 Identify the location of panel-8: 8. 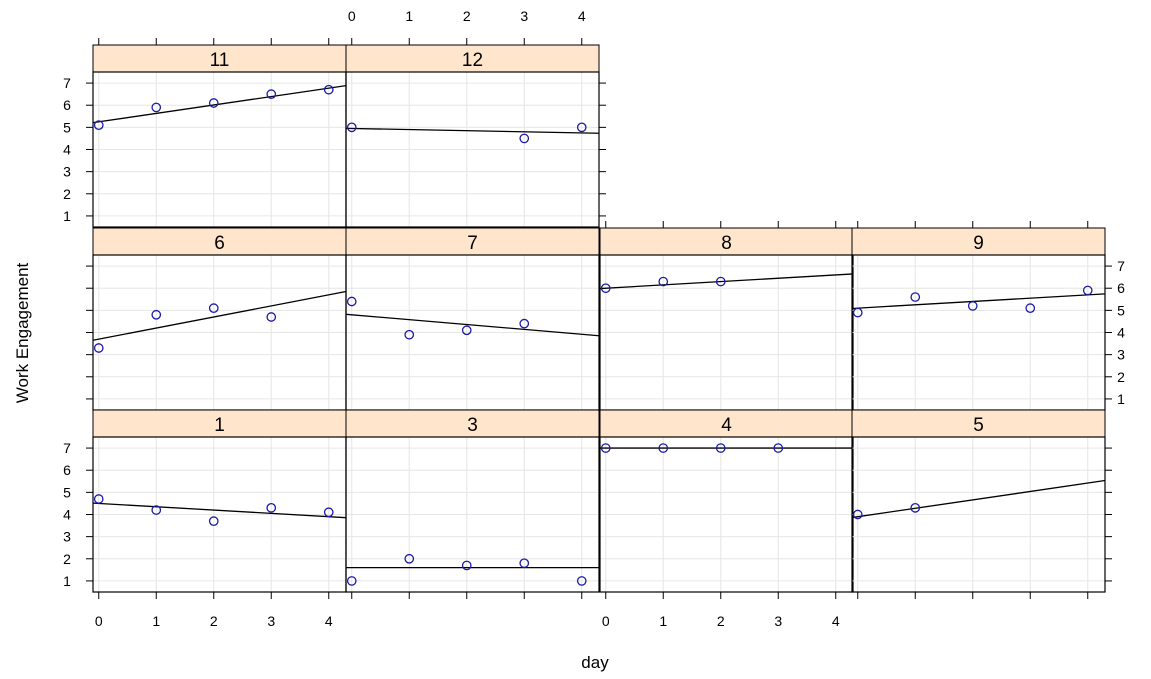
(726, 319).